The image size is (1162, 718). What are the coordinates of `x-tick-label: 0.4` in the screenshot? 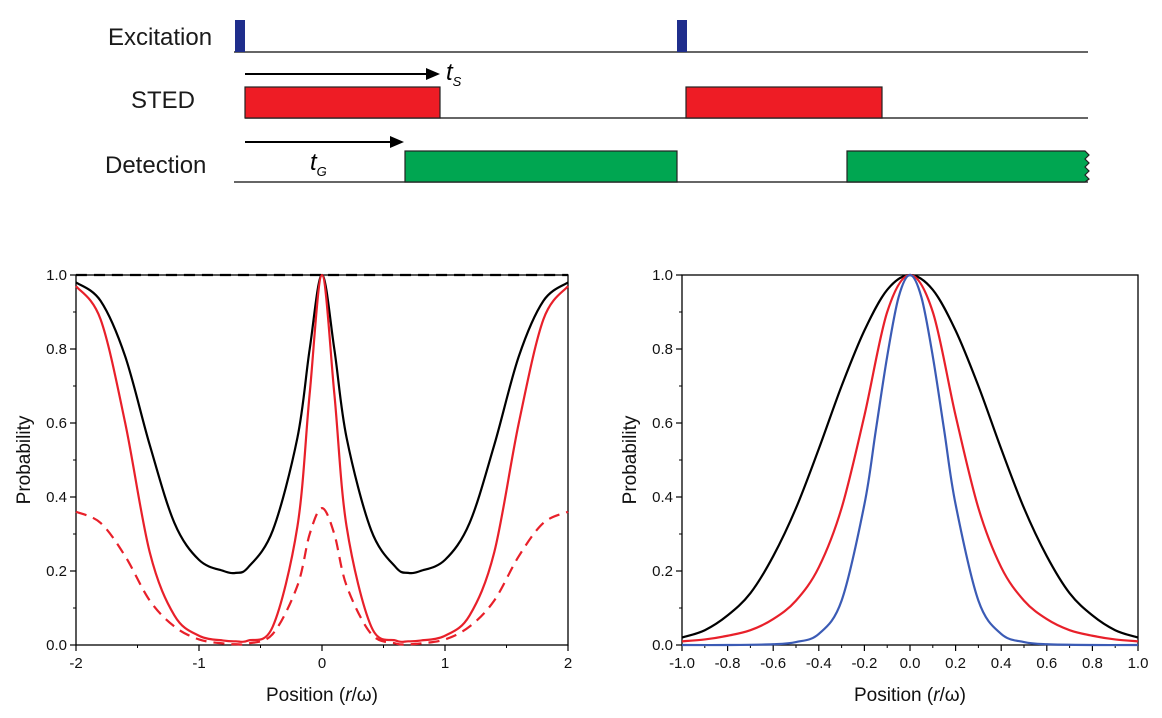 It's located at (1001, 663).